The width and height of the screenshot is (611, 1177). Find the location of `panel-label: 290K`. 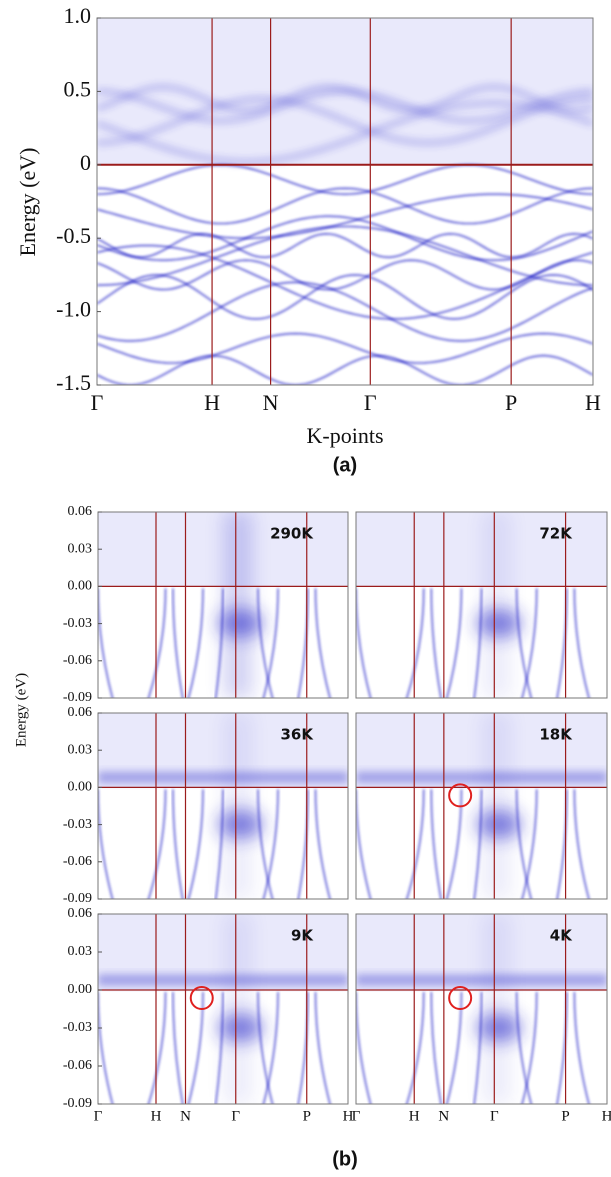

panel-label: 290K is located at coordinates (292, 534).